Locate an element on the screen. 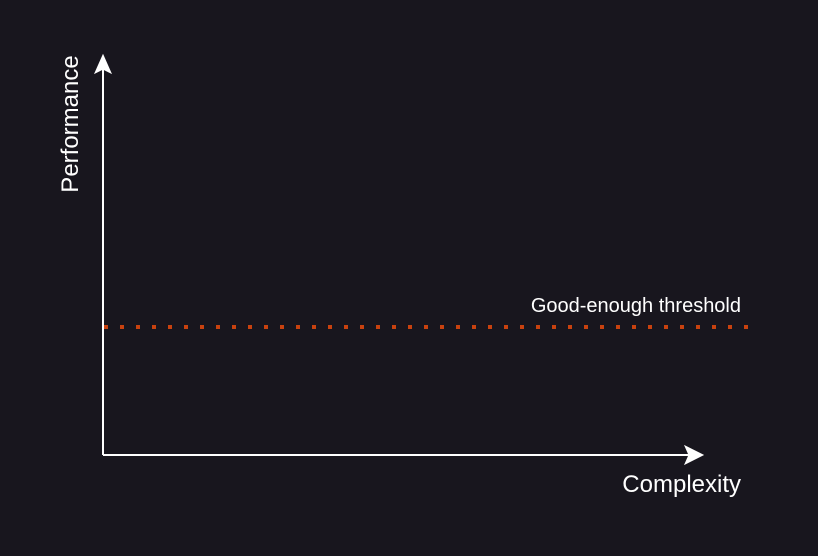 Image resolution: width=818 pixels, height=556 pixels. y-axis-arrow-icon is located at coordinates (103, 64).